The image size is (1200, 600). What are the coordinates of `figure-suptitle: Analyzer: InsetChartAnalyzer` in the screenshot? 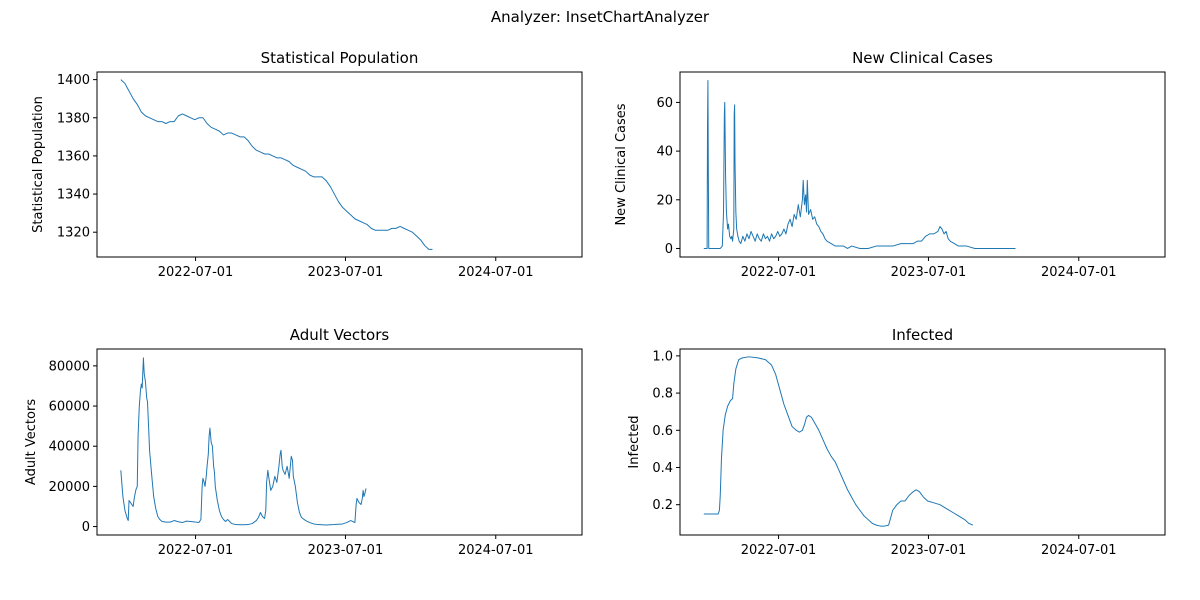 It's located at (600, 17).